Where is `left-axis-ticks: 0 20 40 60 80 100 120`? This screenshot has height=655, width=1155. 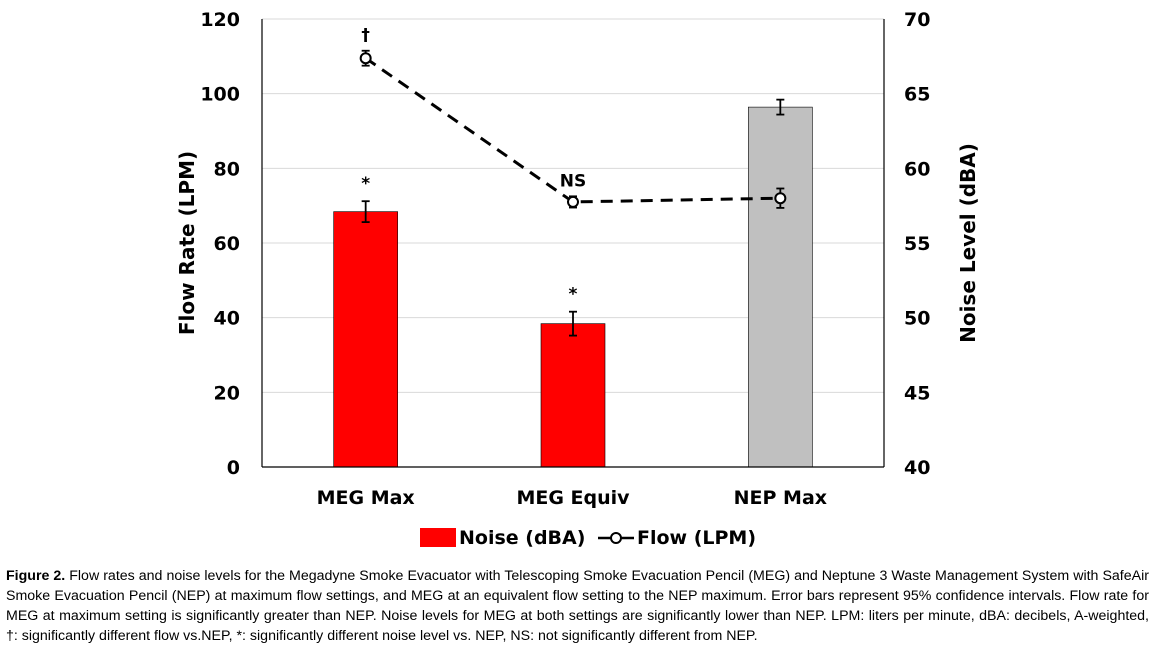 left-axis-ticks: 0 20 40 60 80 100 120 is located at coordinates (220, 244).